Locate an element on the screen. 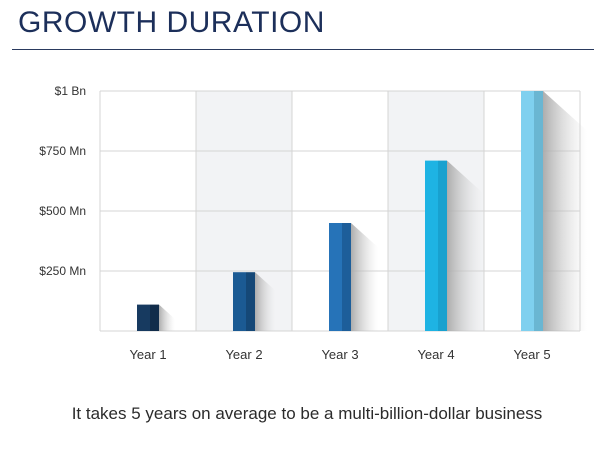 This screenshot has height=467, width=614. x-category-label: Year 2 is located at coordinates (243, 354).